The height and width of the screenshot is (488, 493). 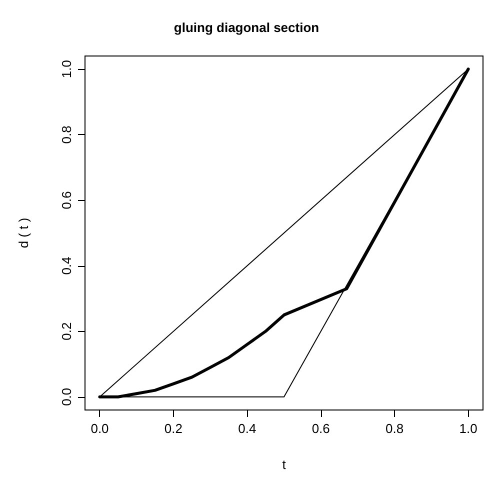 I want to click on x-tick-label: 0.8, so click(x=395, y=428).